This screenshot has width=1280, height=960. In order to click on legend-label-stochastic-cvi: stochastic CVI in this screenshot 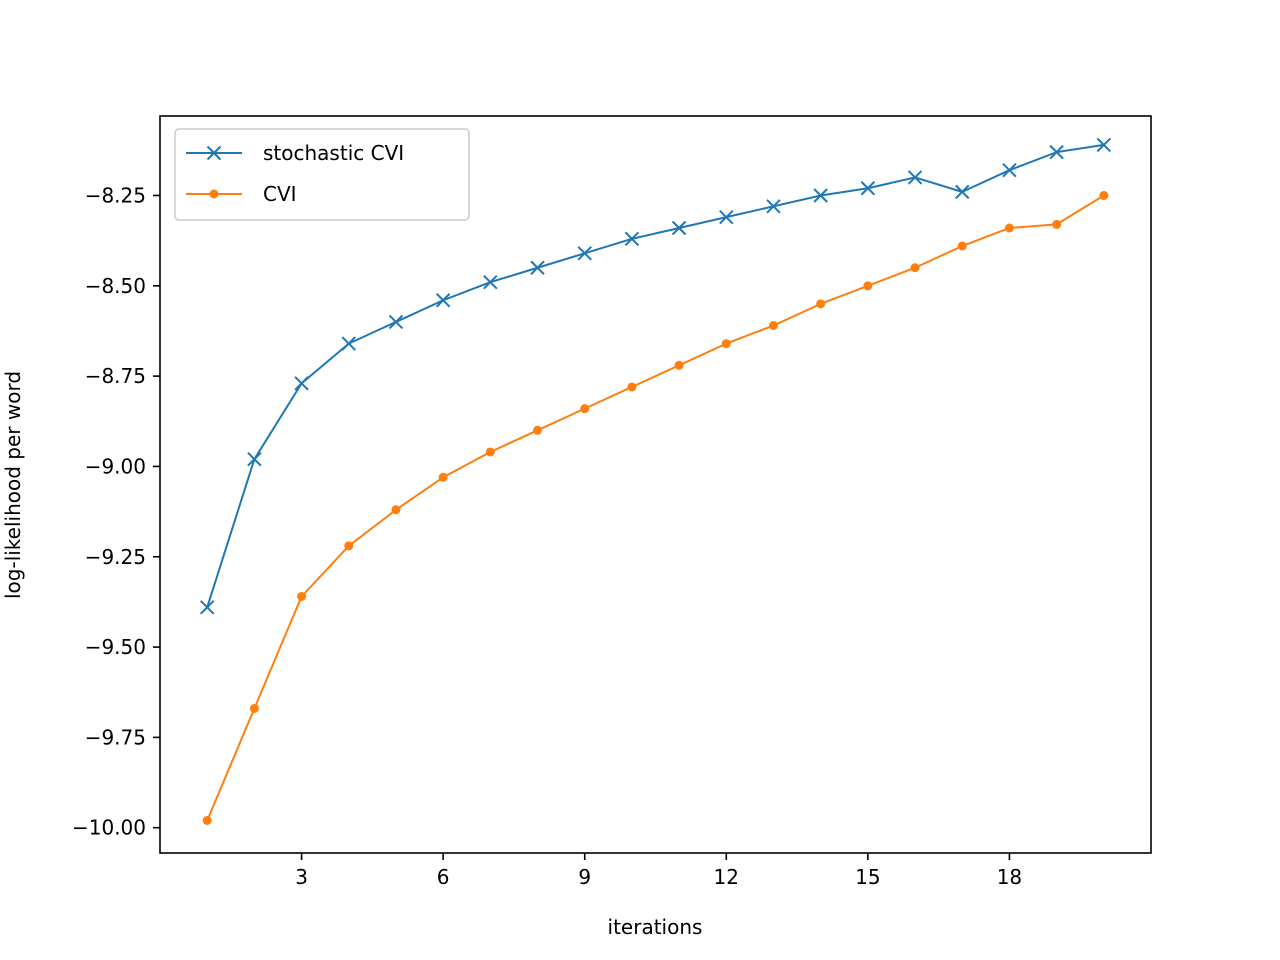, I will do `click(333, 153)`.